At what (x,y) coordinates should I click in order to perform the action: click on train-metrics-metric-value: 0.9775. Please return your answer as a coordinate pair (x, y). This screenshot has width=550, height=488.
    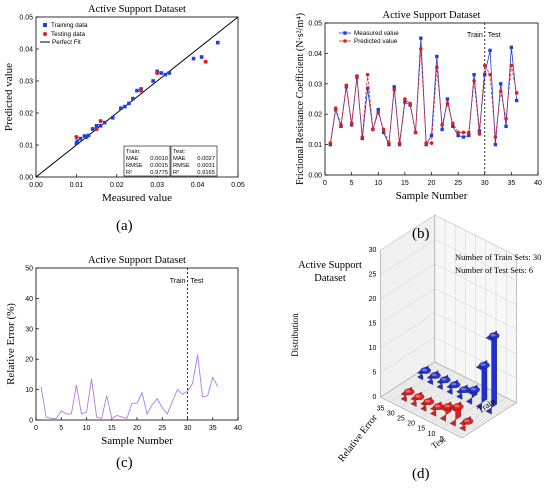
    Looking at the image, I should click on (159, 173).